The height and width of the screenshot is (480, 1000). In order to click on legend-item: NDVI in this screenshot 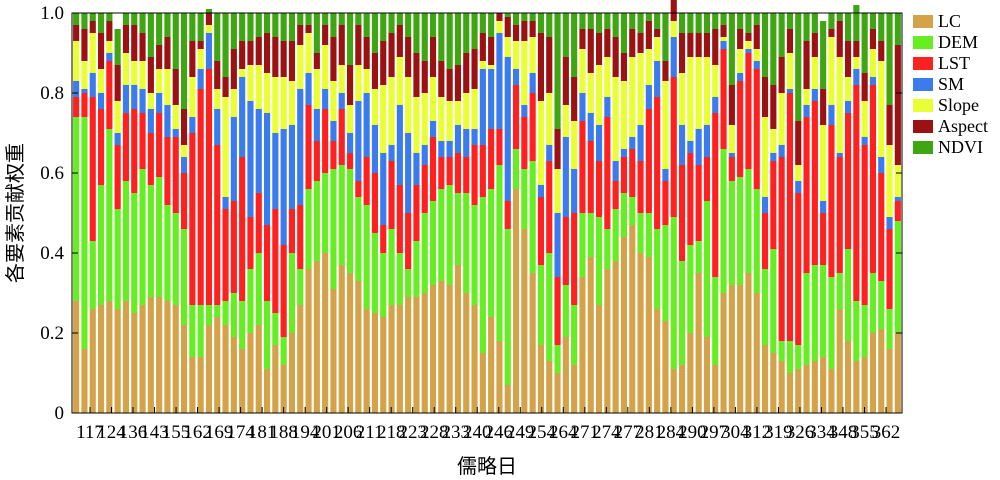, I will do `click(948, 147)`.